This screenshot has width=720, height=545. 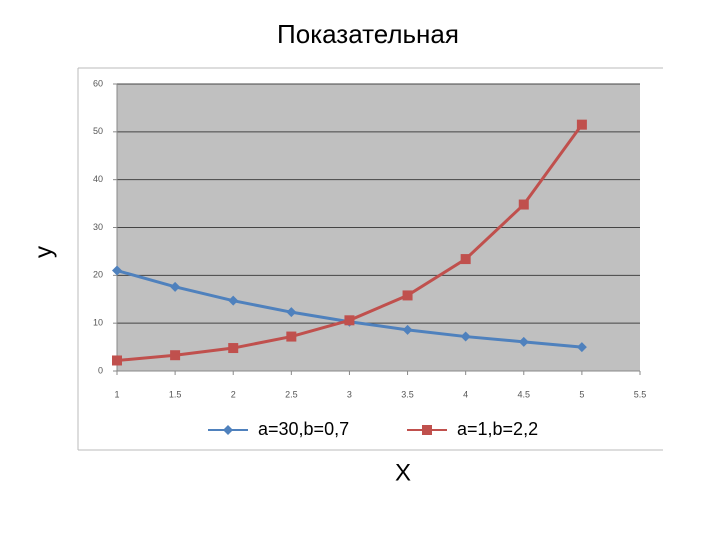 What do you see at coordinates (291, 394) in the screenshot?
I see `x-tick-label: 2.5` at bounding box center [291, 394].